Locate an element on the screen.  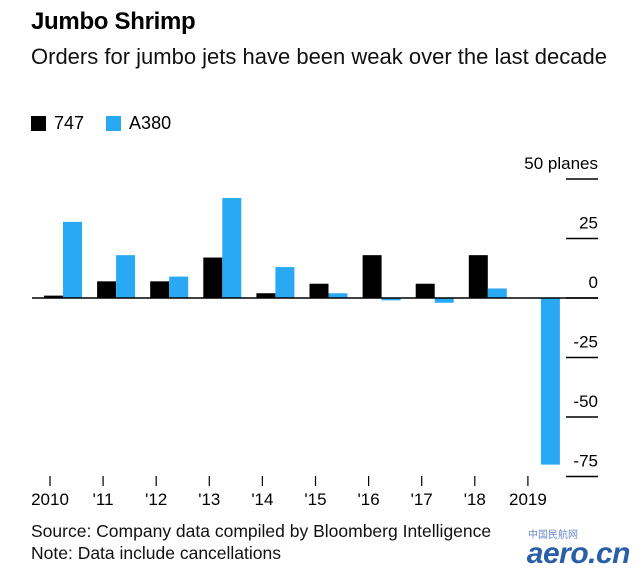
x-tick-label: '15 is located at coordinates (315, 499).